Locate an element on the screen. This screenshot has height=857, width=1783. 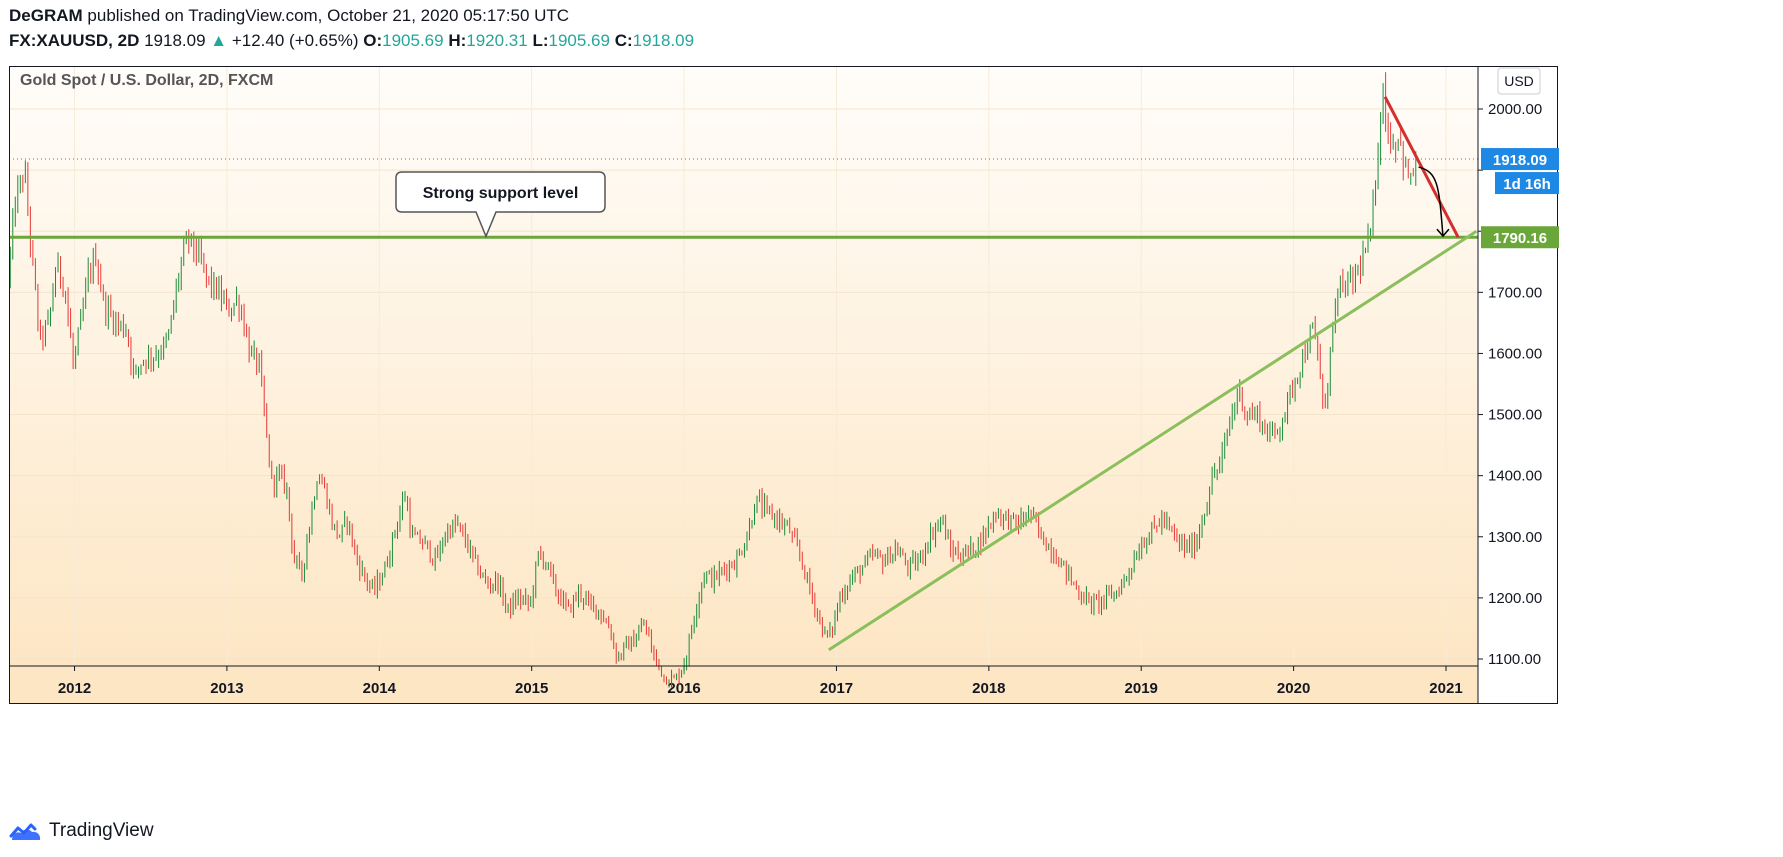
projection-arrow is located at coordinates (1431, 201).